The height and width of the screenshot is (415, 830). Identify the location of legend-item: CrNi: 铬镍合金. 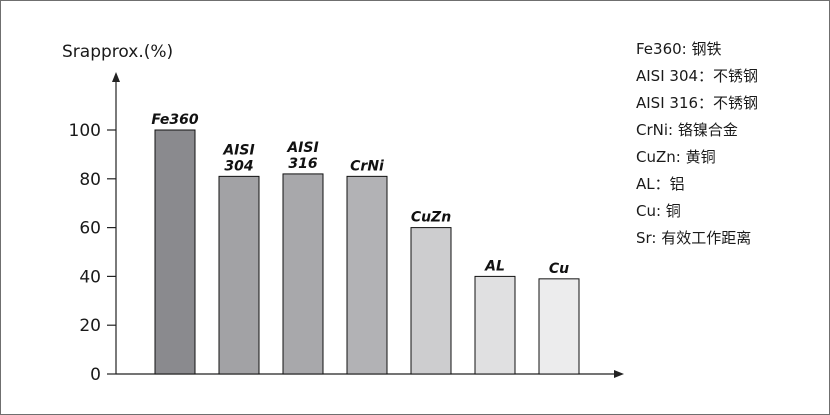
(687, 130).